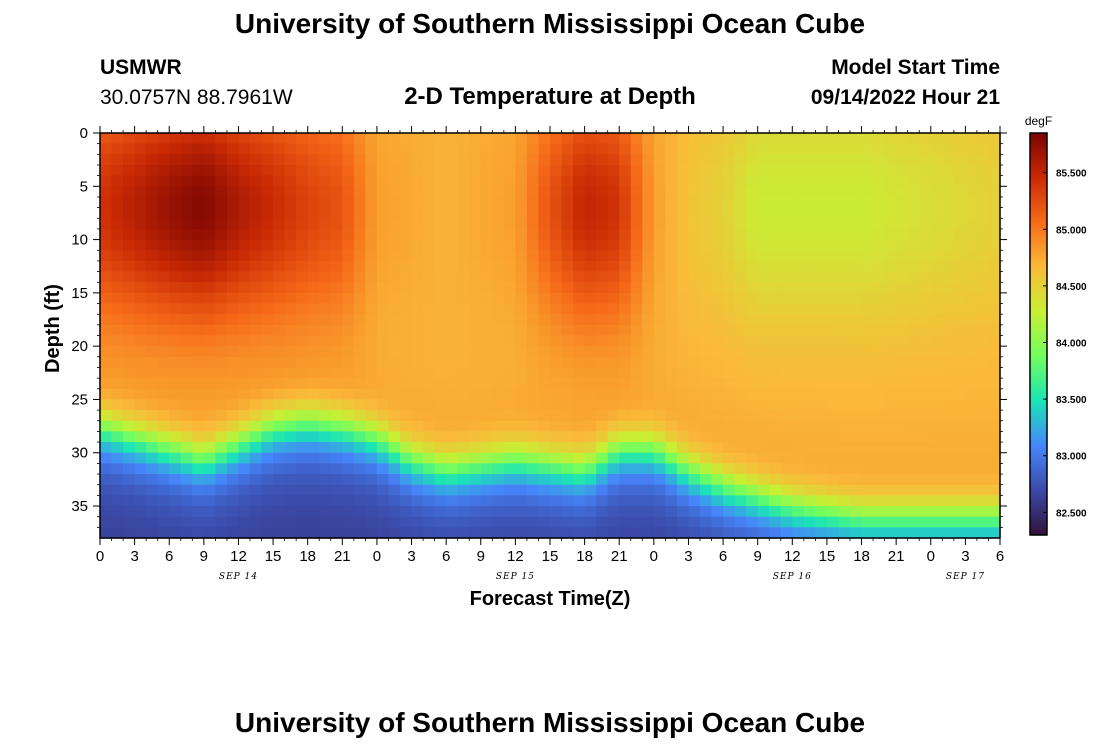  Describe the element at coordinates (654, 556) in the screenshot. I see `x-tick-label: 0` at that location.